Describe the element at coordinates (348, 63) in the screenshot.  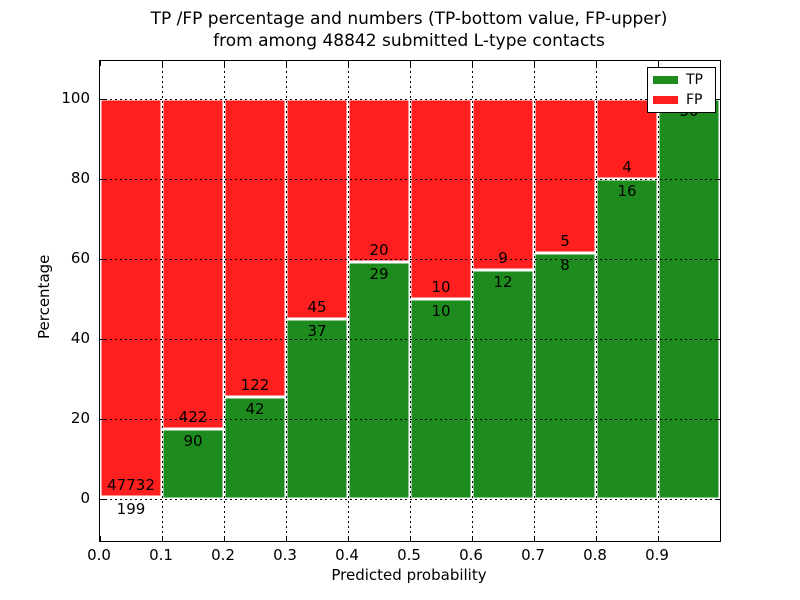
I see `tick-x-top-0.4` at that location.